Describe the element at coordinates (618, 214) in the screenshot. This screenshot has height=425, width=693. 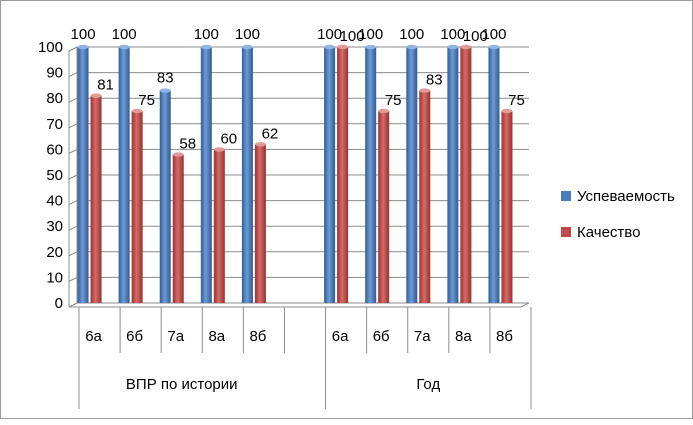
I see `legend: Успеваемость Качество` at that location.